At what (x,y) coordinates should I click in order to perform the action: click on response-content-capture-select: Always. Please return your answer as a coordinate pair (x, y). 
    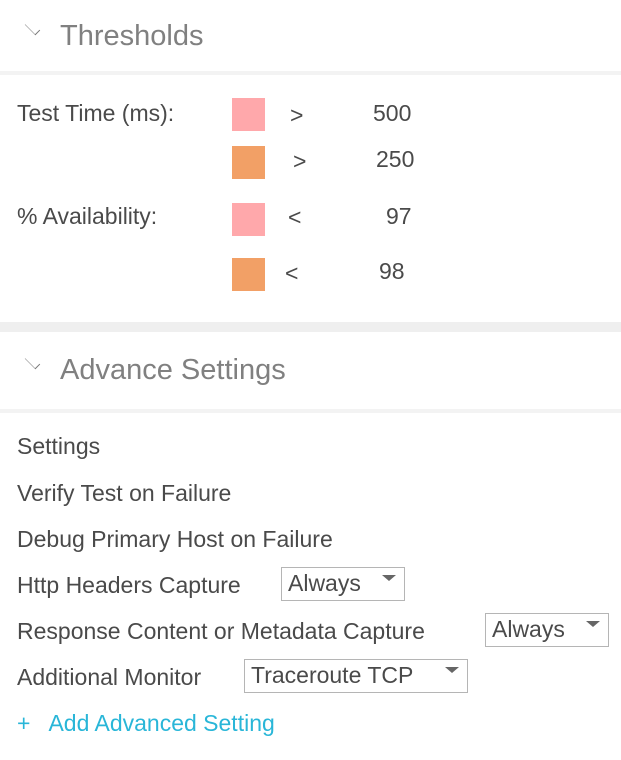
    Looking at the image, I should click on (547, 630).